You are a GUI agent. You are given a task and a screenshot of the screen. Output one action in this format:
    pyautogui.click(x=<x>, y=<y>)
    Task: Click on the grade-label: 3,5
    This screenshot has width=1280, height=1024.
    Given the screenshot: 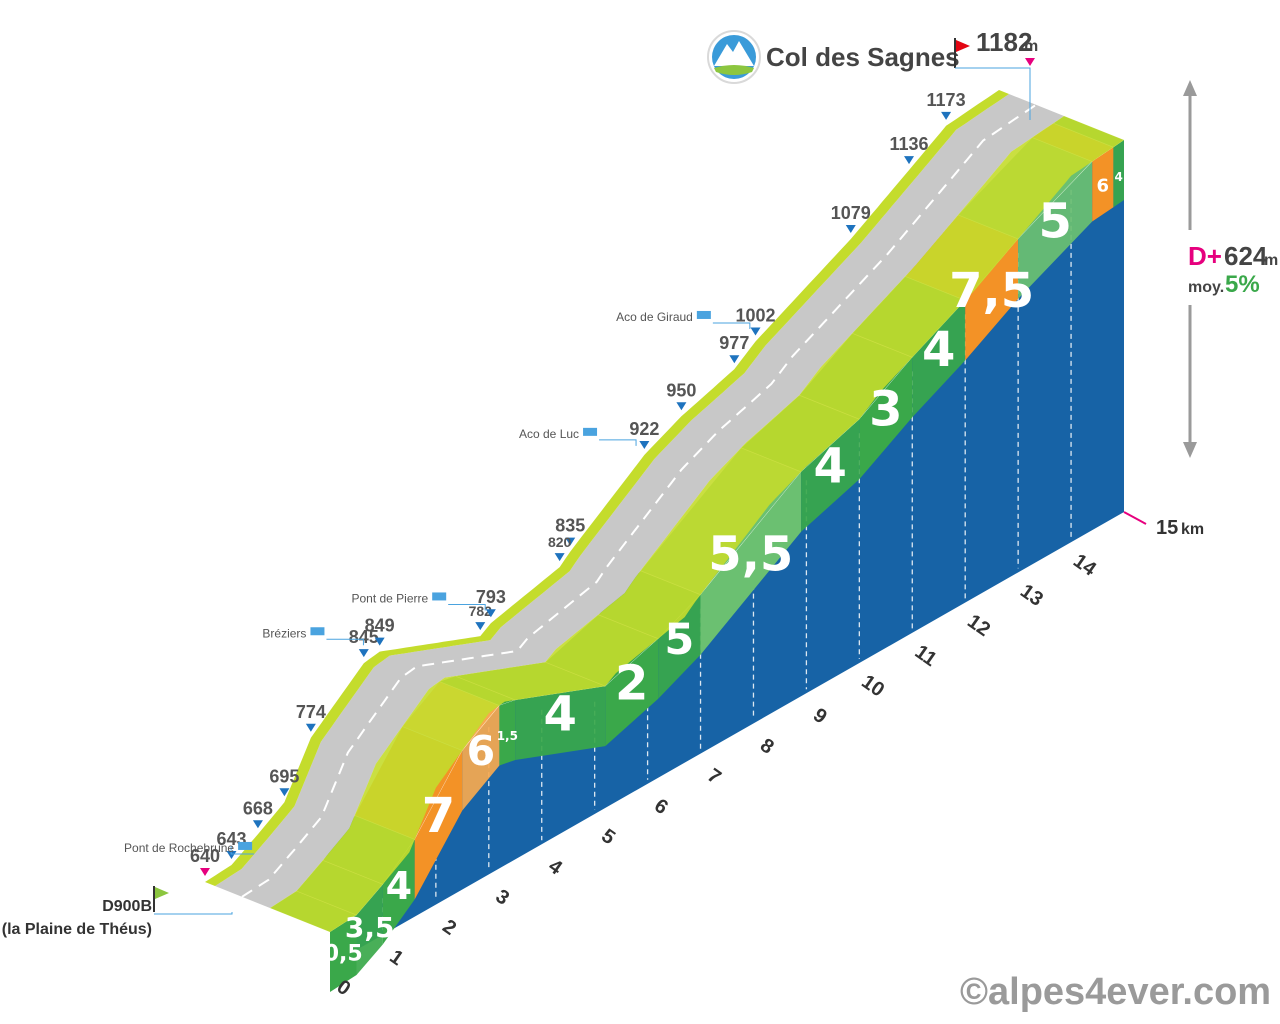 What is the action you would take?
    pyautogui.click(x=370, y=927)
    